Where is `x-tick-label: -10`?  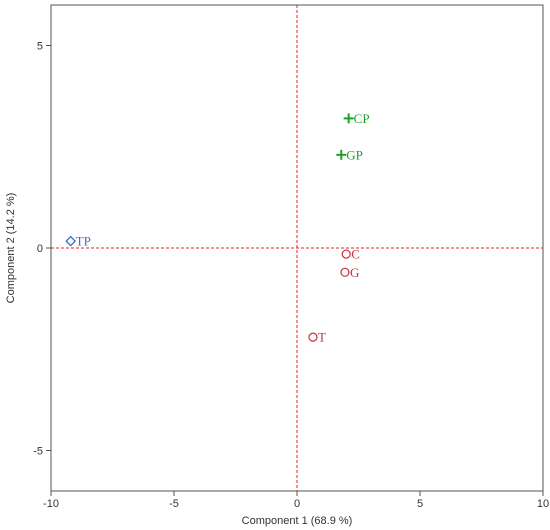
x-tick-label: -10 is located at coordinates (51, 504).